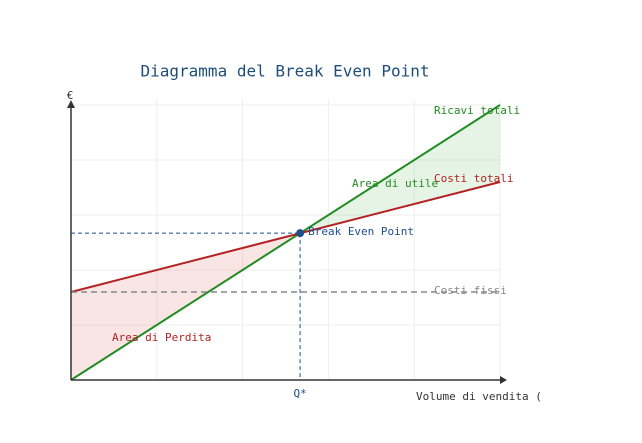 This screenshot has height=443, width=642. I want to click on annotation: Area di utile, so click(395, 183).